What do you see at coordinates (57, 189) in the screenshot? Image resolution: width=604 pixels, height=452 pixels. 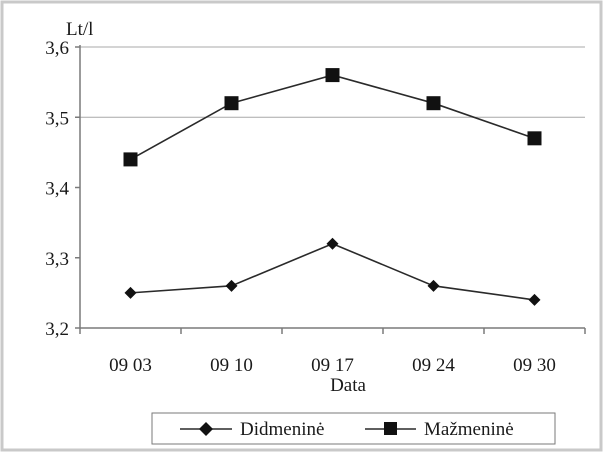 I see `y-tick-label: 3,4` at bounding box center [57, 189].